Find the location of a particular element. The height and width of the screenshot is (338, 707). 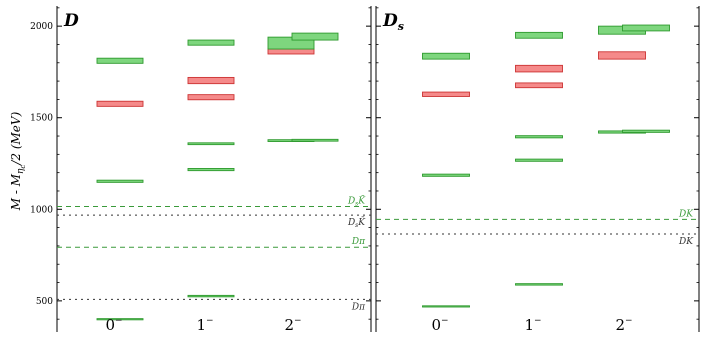

y-tick-label: 1000 is located at coordinates (41, 210).